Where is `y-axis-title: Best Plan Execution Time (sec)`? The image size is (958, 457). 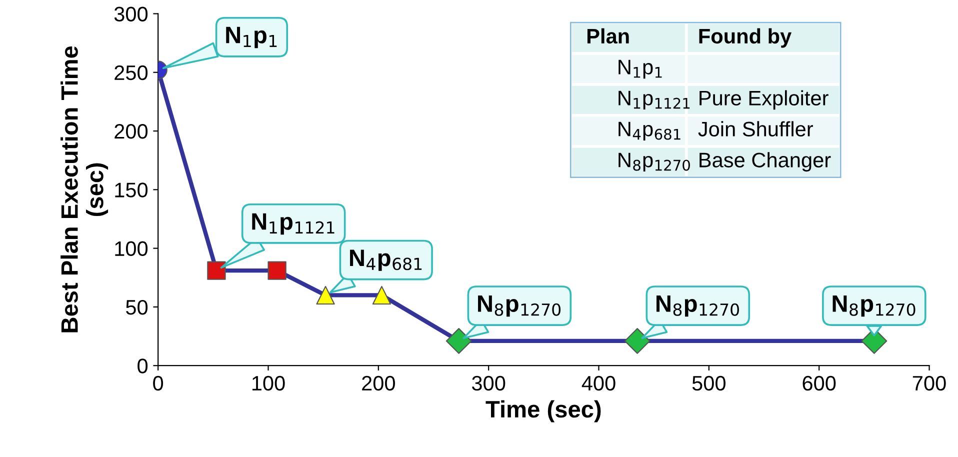 y-axis-title: Best Plan Execution Time (sec) is located at coordinates (84, 189).